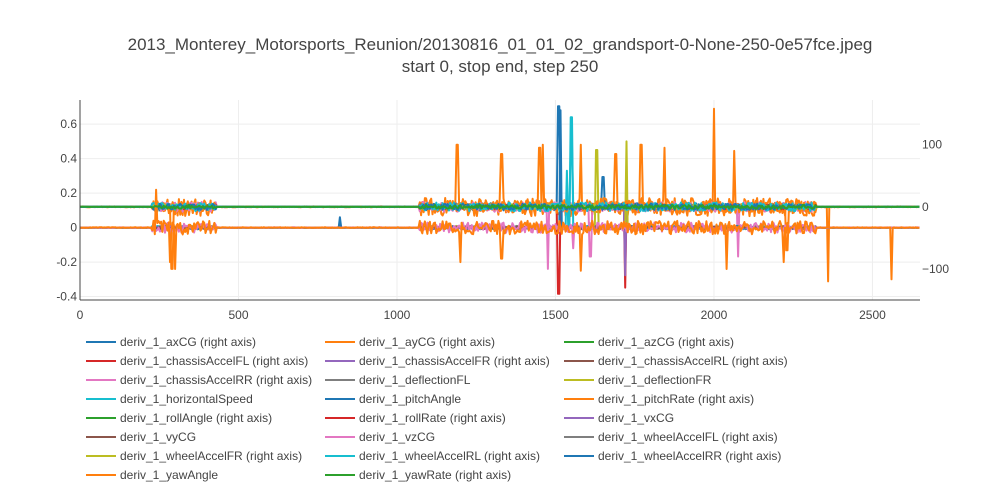 This screenshot has width=1000, height=500. I want to click on legend-item: deriv_1_yawAngle, so click(205, 474).